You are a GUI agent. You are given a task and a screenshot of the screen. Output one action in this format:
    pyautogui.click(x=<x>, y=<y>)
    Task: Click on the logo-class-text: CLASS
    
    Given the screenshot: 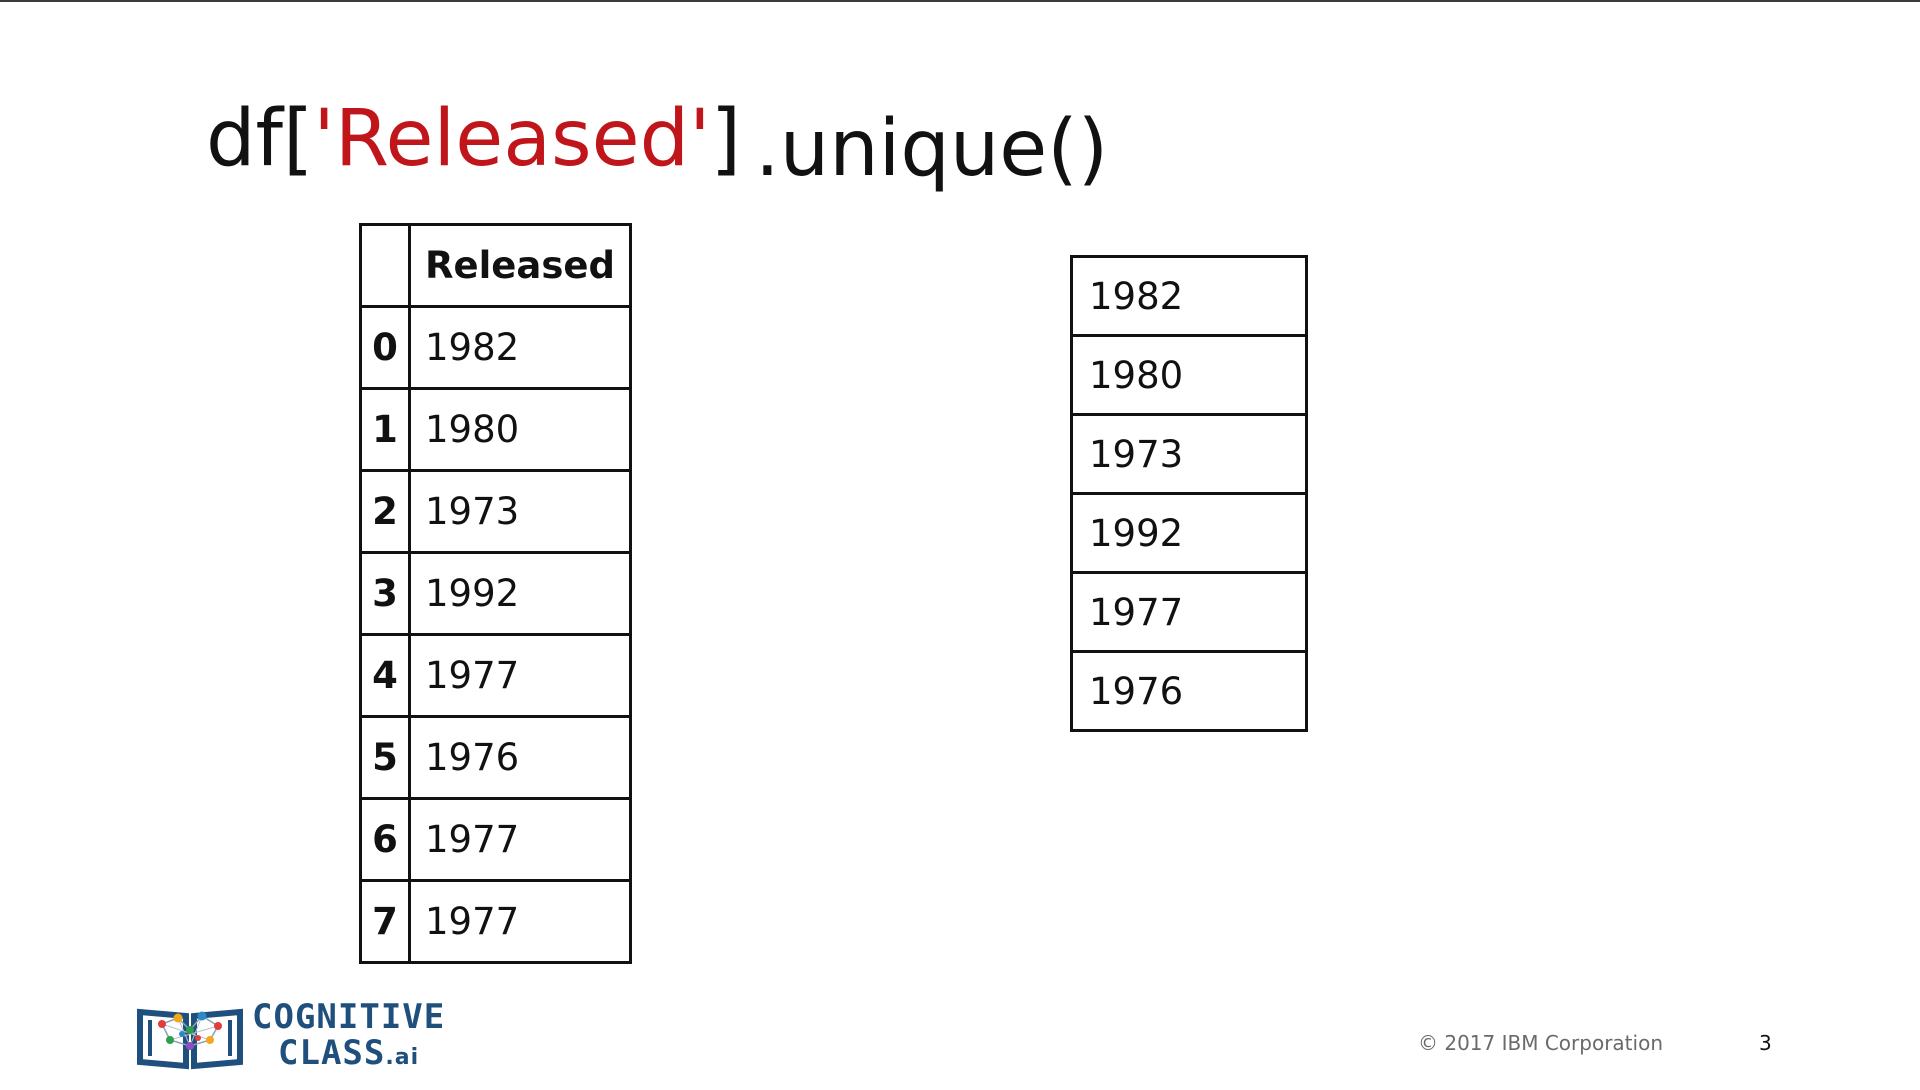 What is the action you would take?
    pyautogui.click(x=332, y=1053)
    